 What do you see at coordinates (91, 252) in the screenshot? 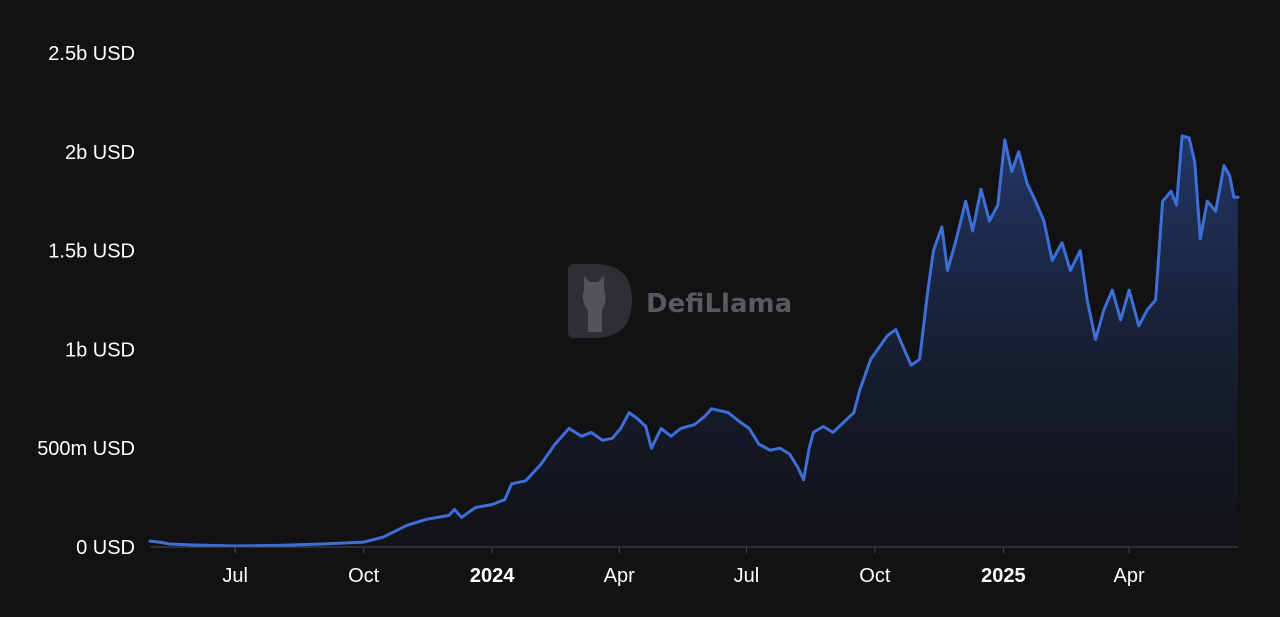
I see `y-tick-label: 1.5b USD` at bounding box center [91, 252].